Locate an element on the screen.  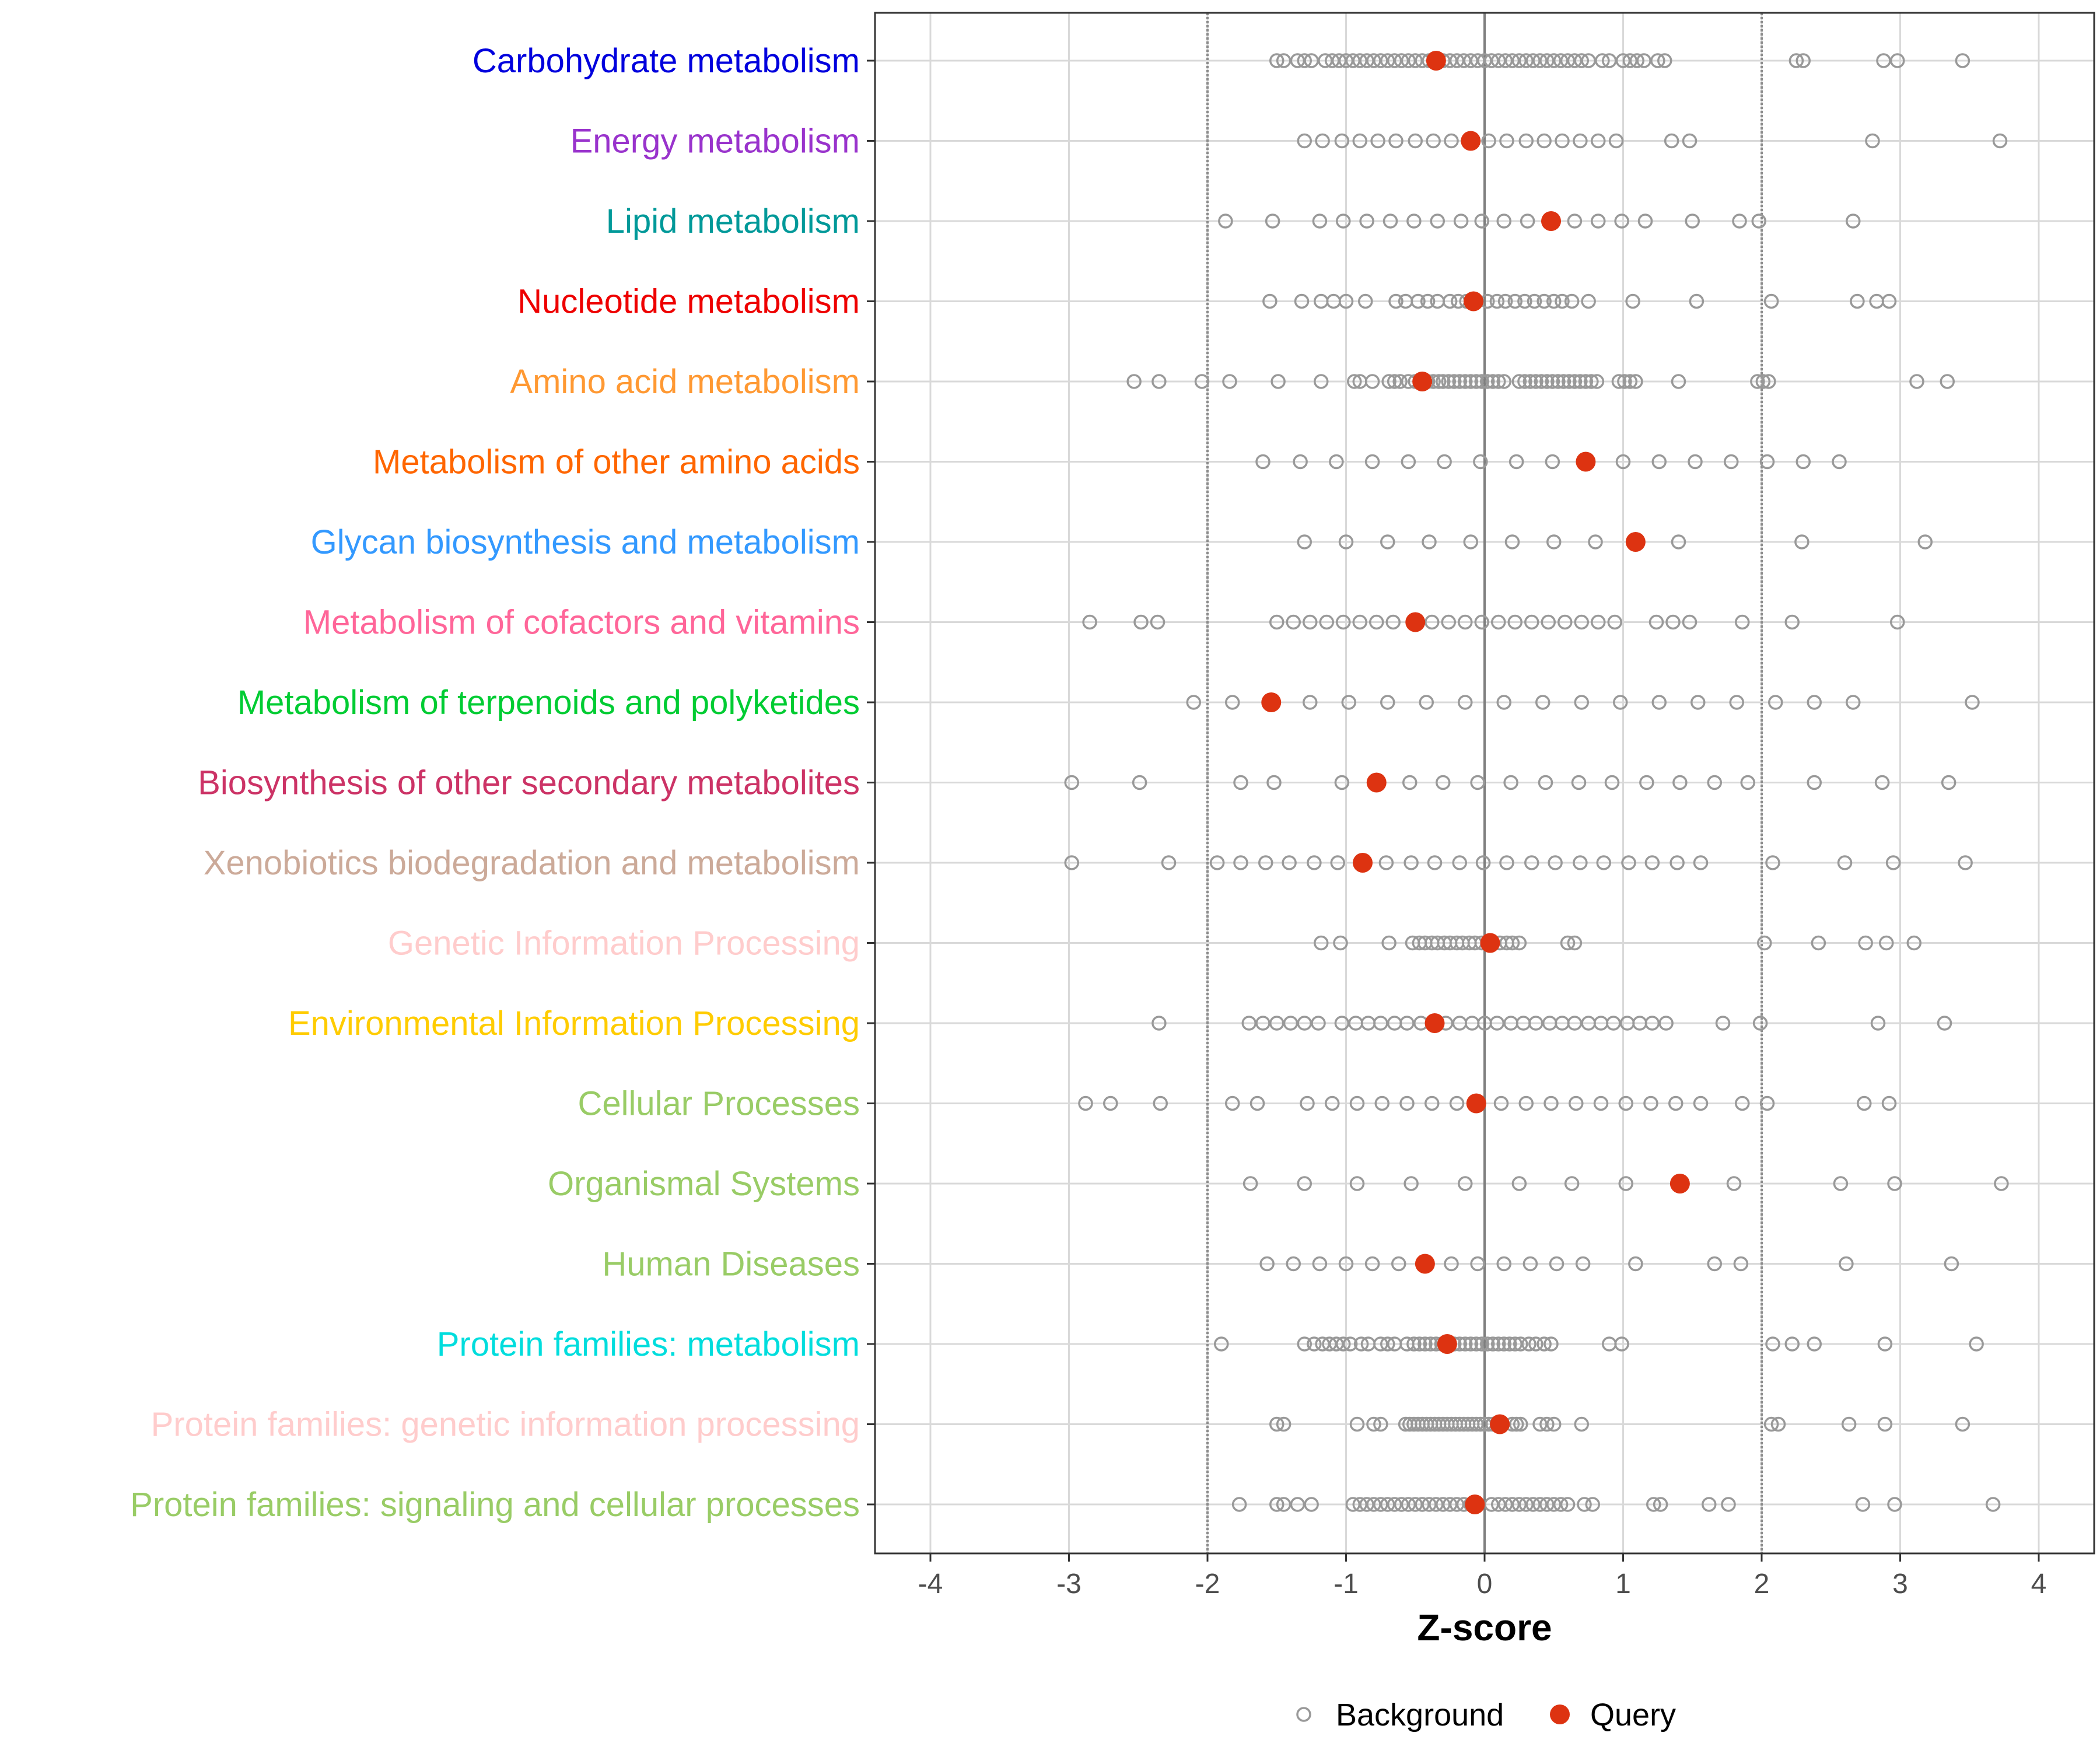
category-label: Nucleotide metabolism is located at coordinates (688, 302).